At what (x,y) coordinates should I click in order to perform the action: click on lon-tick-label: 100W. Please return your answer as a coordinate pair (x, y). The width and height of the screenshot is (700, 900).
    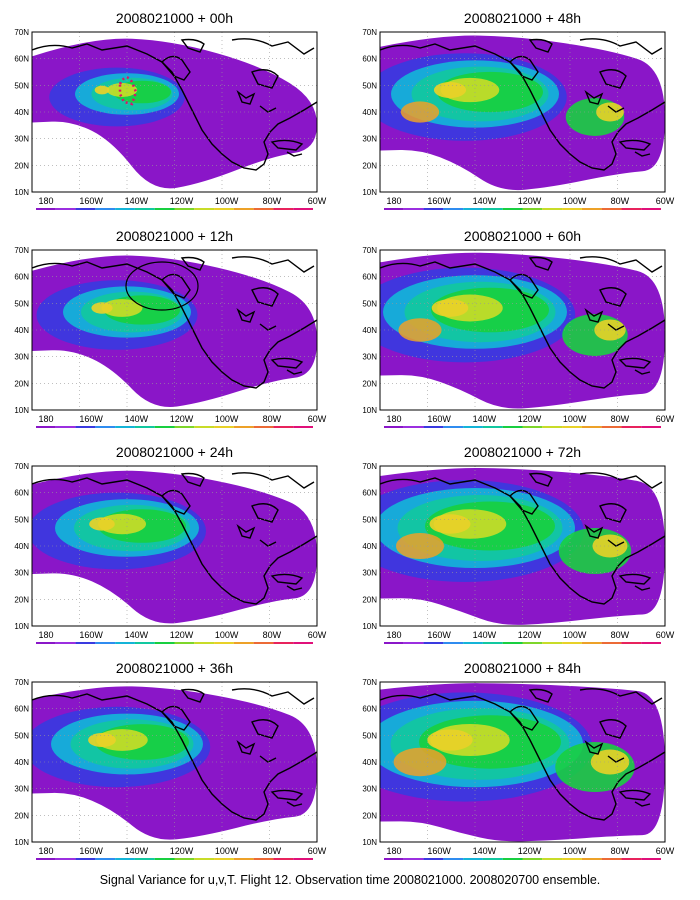
    Looking at the image, I should click on (227, 419).